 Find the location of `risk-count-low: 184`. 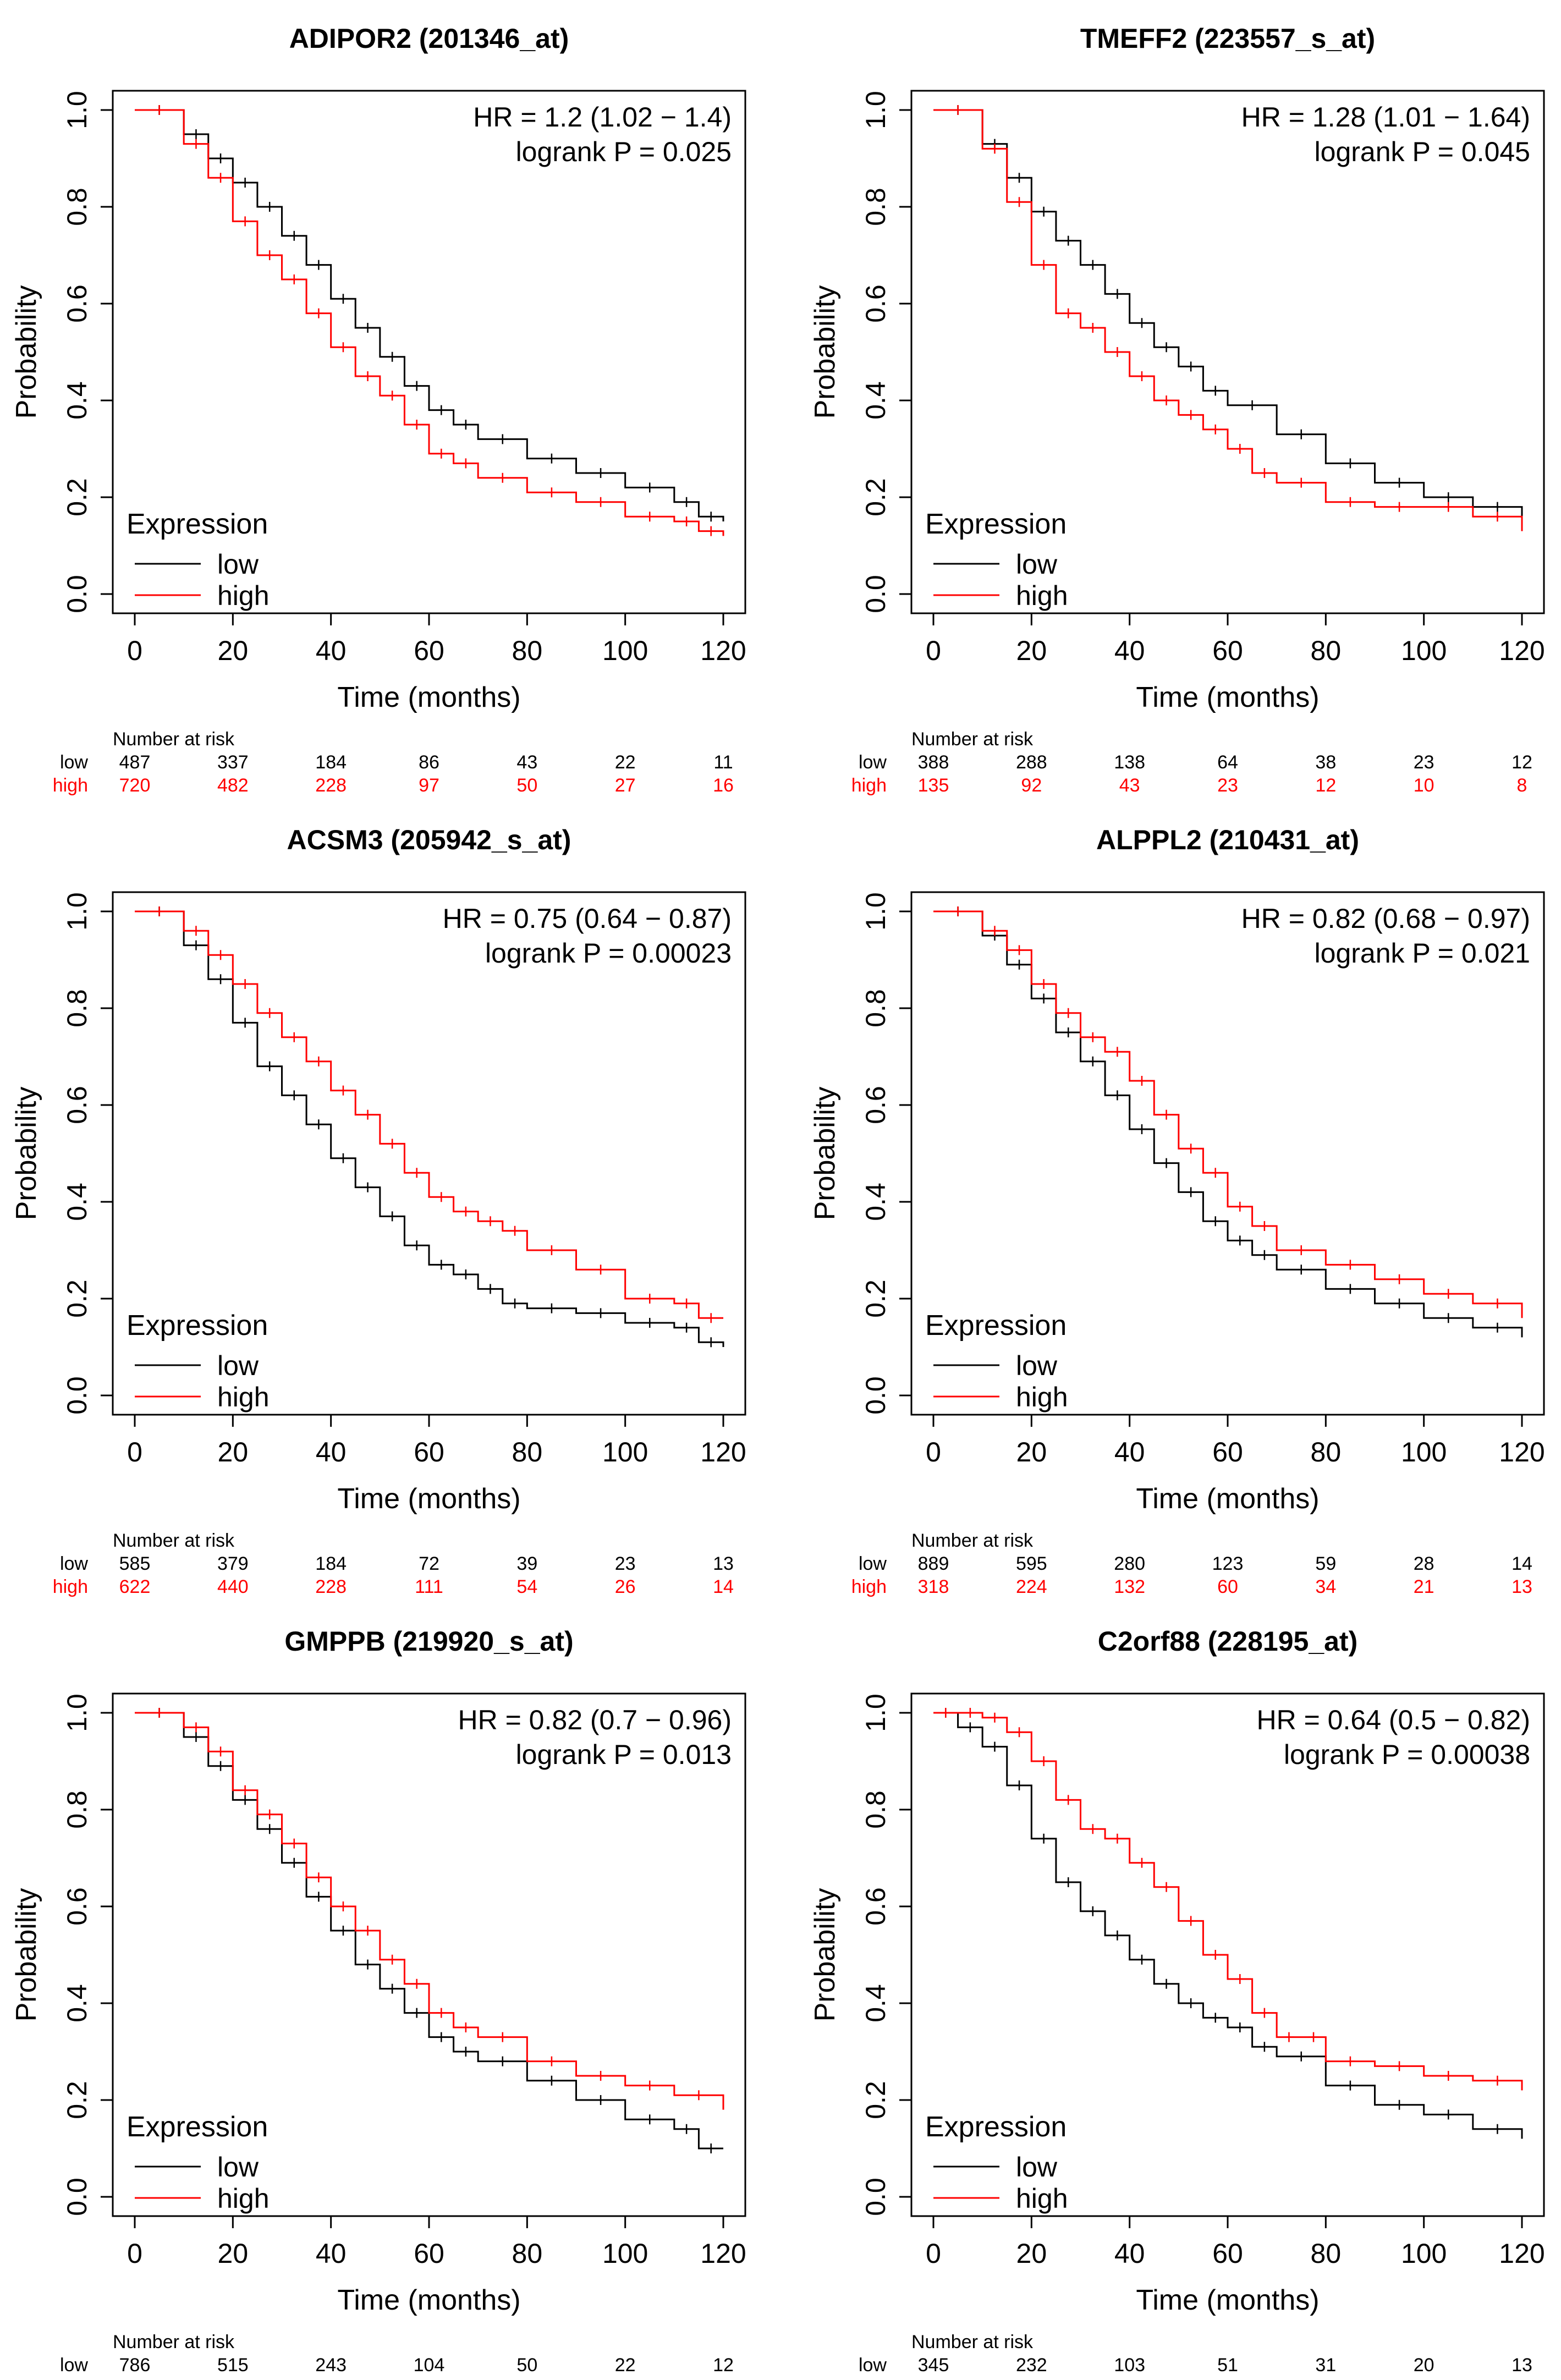

risk-count-low: 184 is located at coordinates (331, 1563).